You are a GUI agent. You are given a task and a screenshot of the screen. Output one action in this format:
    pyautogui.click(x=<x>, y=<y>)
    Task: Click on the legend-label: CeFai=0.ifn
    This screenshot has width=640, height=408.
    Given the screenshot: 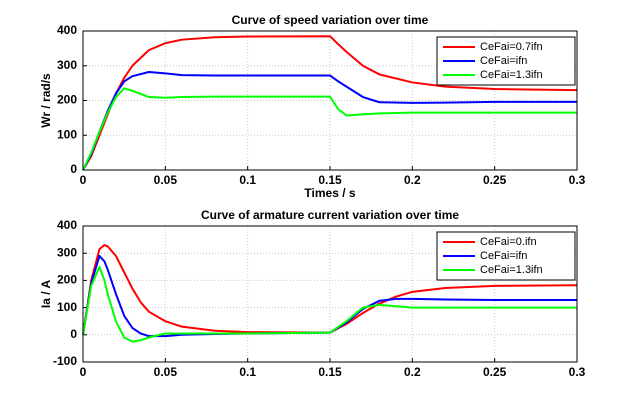 What is the action you would take?
    pyautogui.click(x=508, y=242)
    